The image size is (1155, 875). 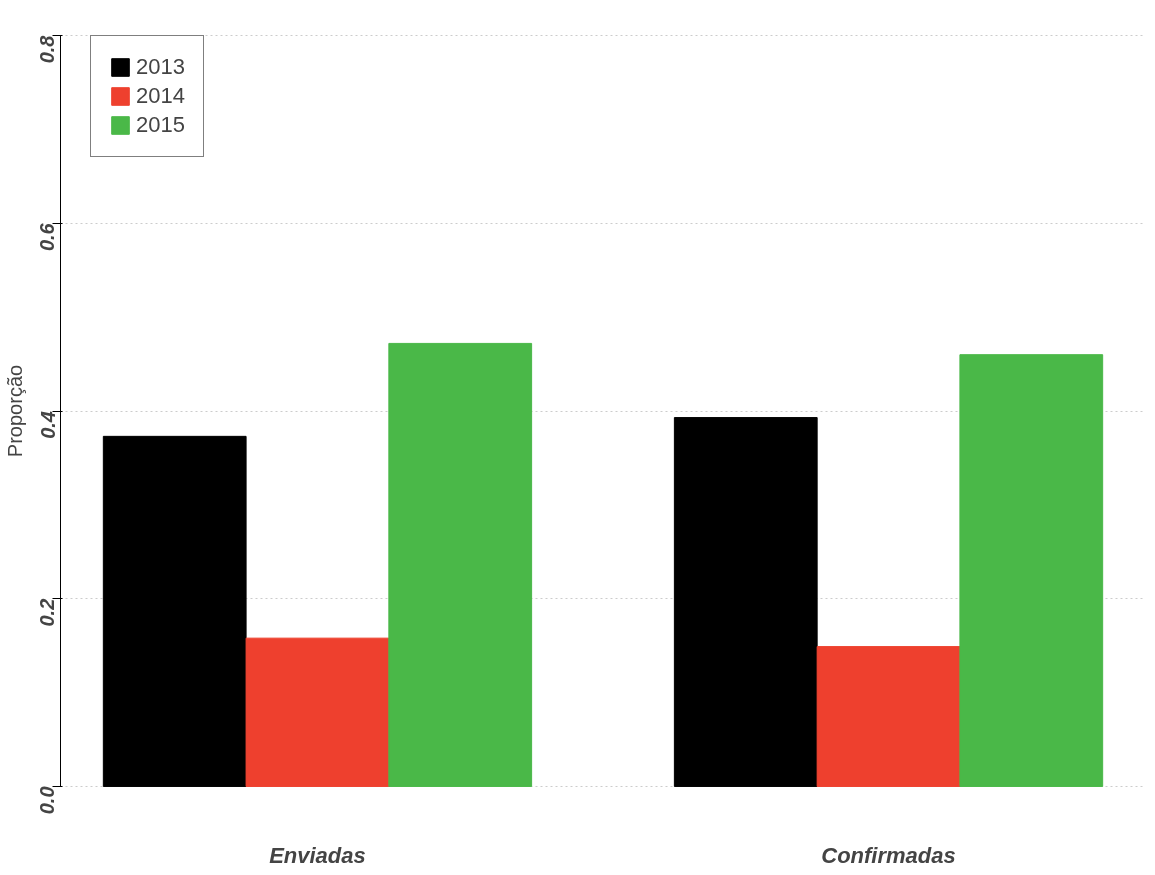 What do you see at coordinates (47, 49) in the screenshot?
I see `y-tick-label: 0.8` at bounding box center [47, 49].